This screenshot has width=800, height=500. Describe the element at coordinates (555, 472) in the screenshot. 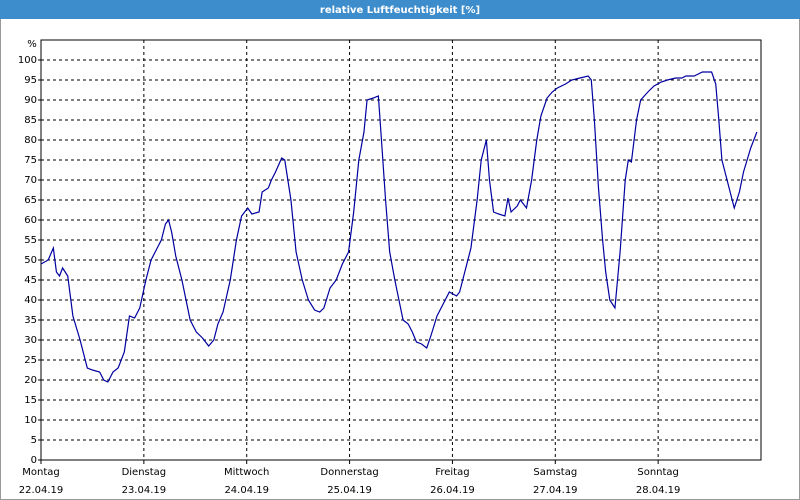

I see `x-tick-label: Samstag` at that location.